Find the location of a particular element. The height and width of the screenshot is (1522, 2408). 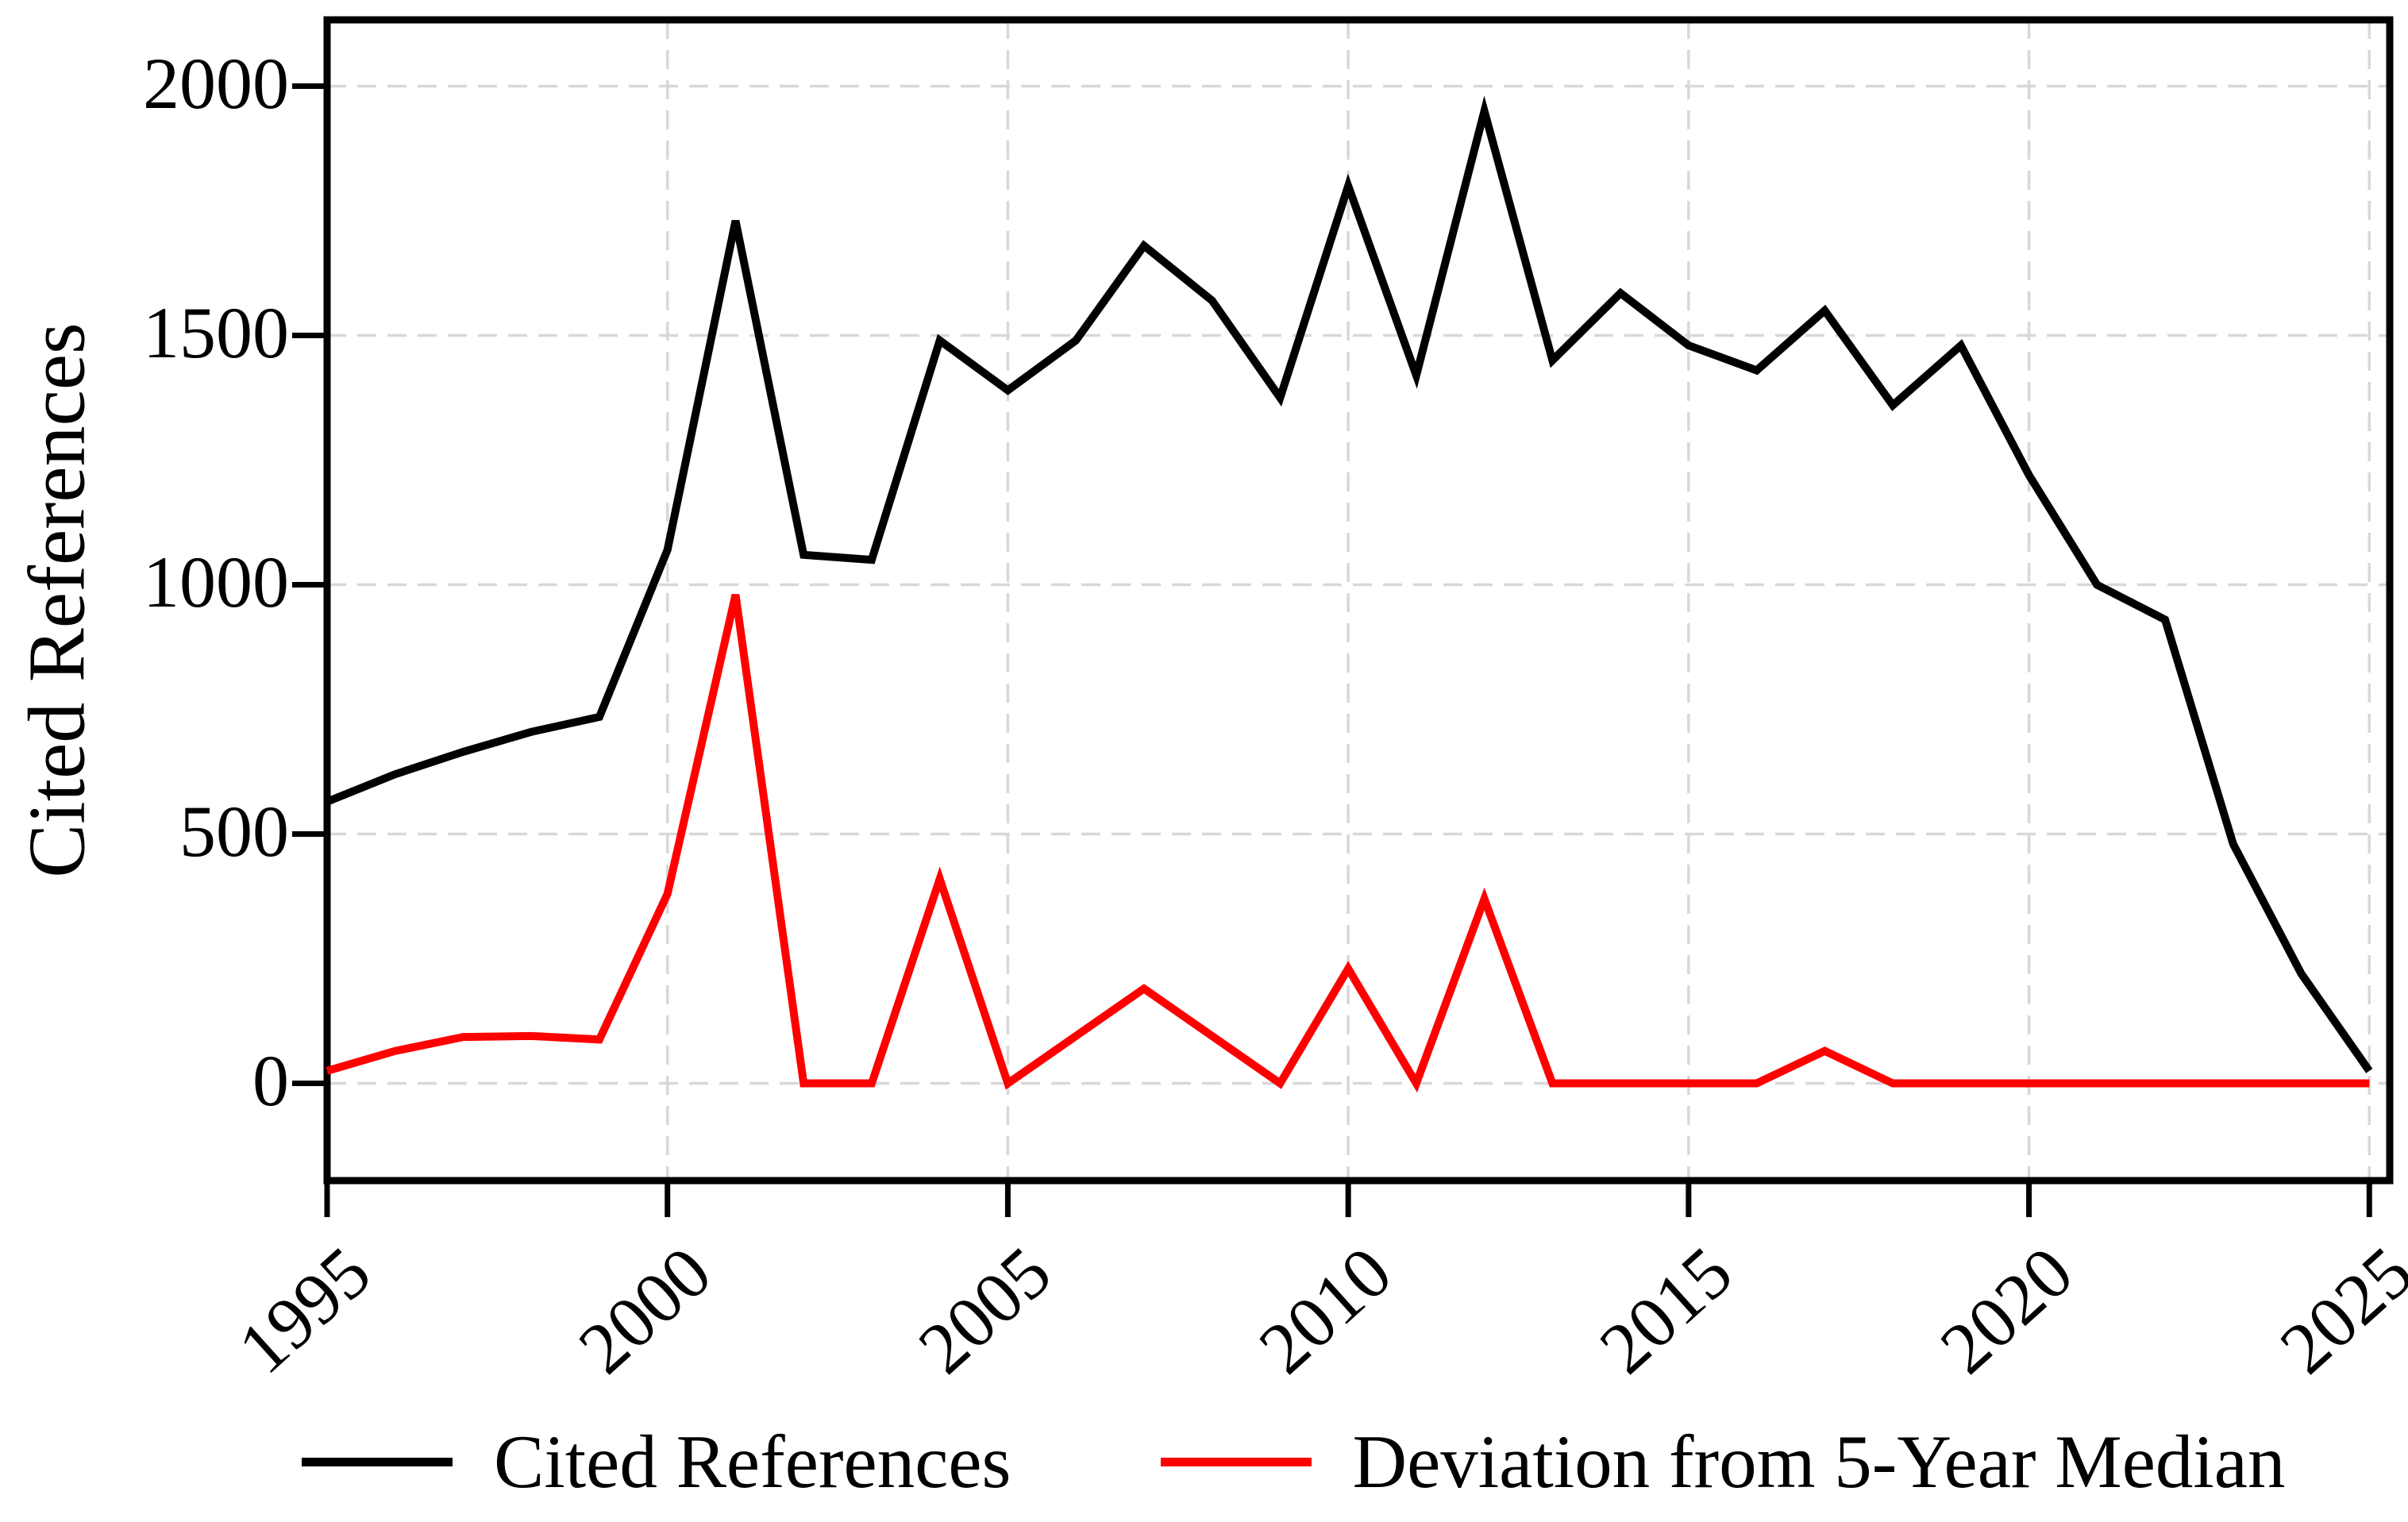

y-tick-label: 0 is located at coordinates (270, 1080).